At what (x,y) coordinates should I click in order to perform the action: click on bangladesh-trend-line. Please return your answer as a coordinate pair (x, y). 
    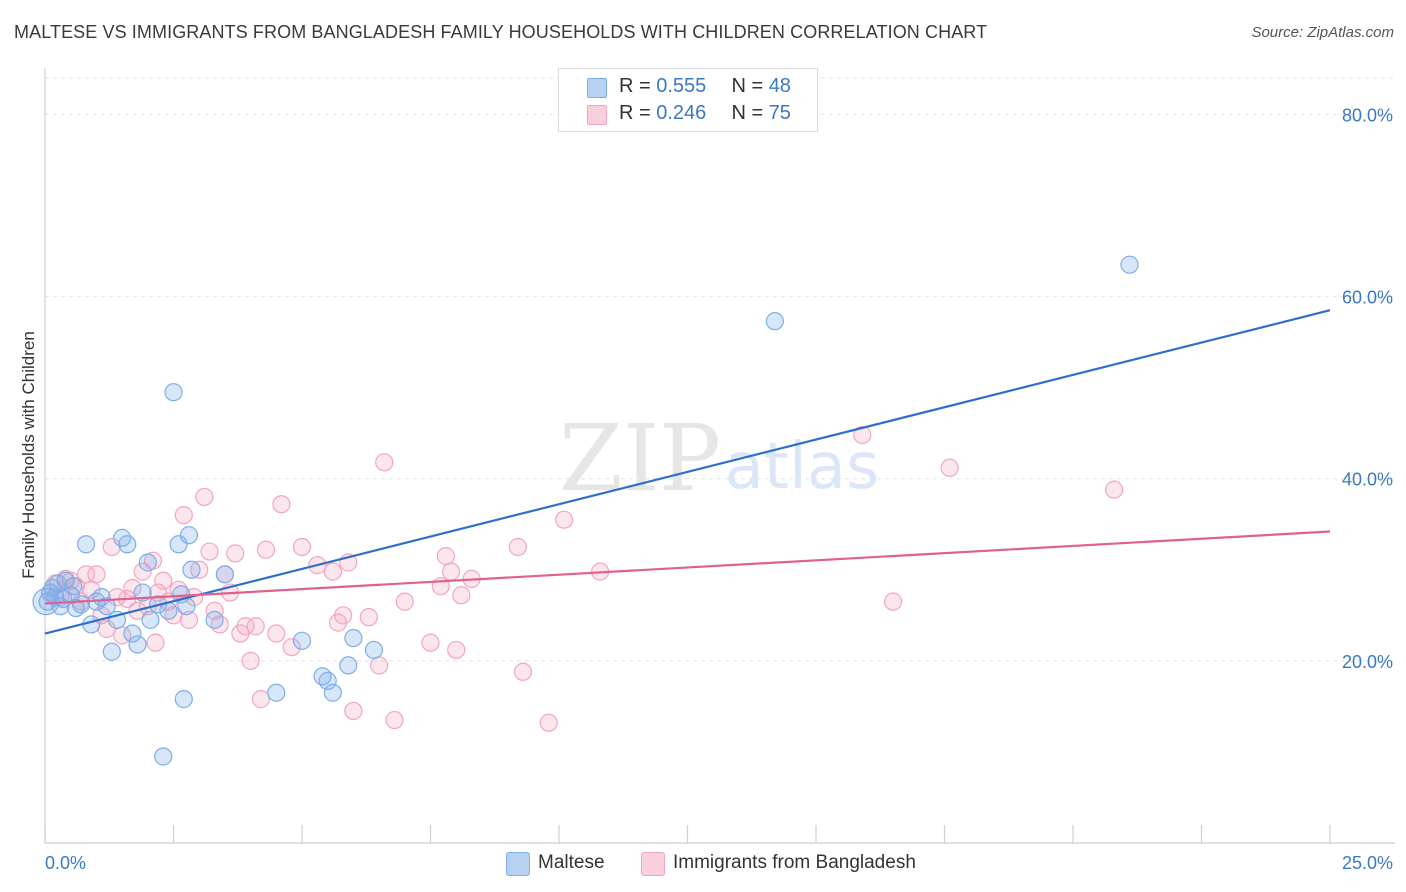
    Looking at the image, I should click on (687, 567).